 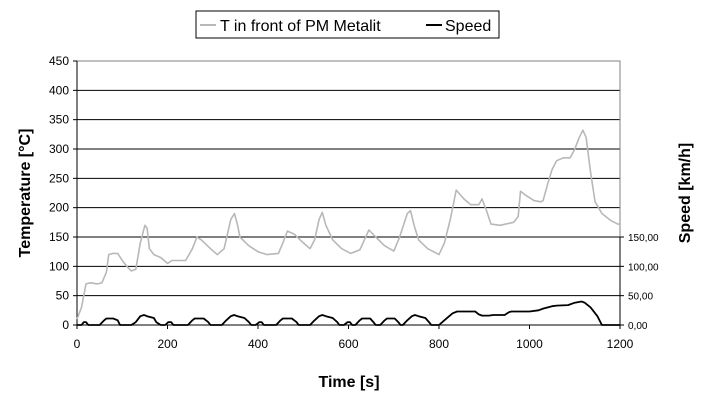 I want to click on legend: T in front of PM Metalit Speed, so click(x=347, y=24).